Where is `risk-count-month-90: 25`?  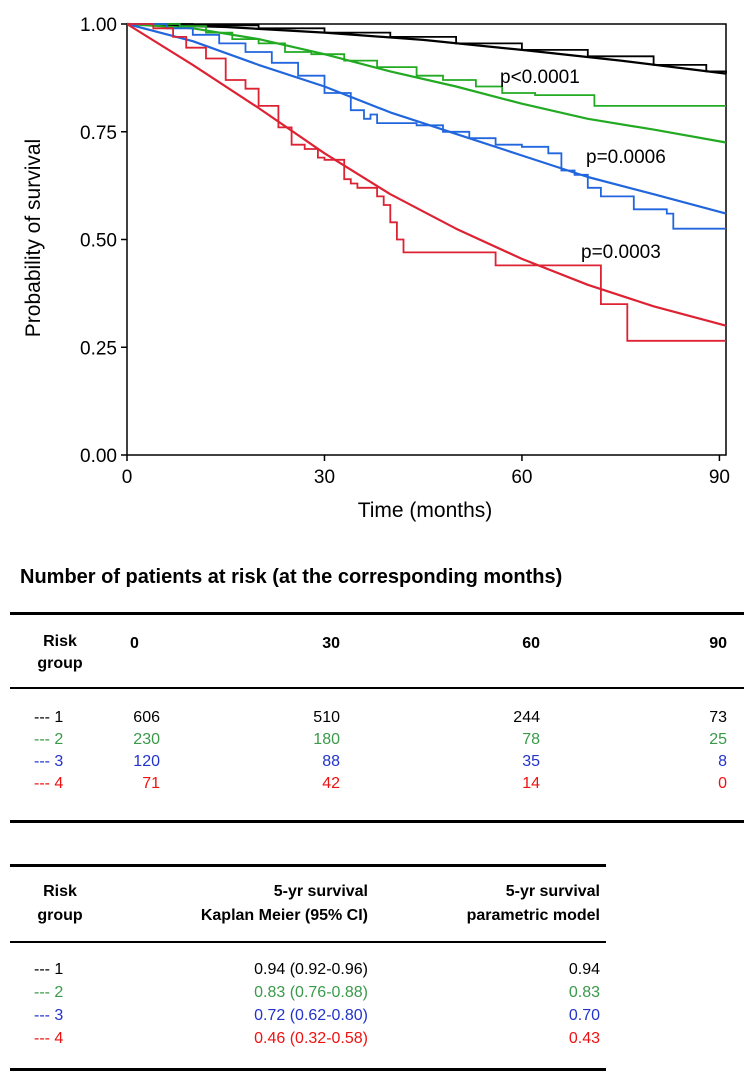
risk-count-month-90: 25 is located at coordinates (718, 739).